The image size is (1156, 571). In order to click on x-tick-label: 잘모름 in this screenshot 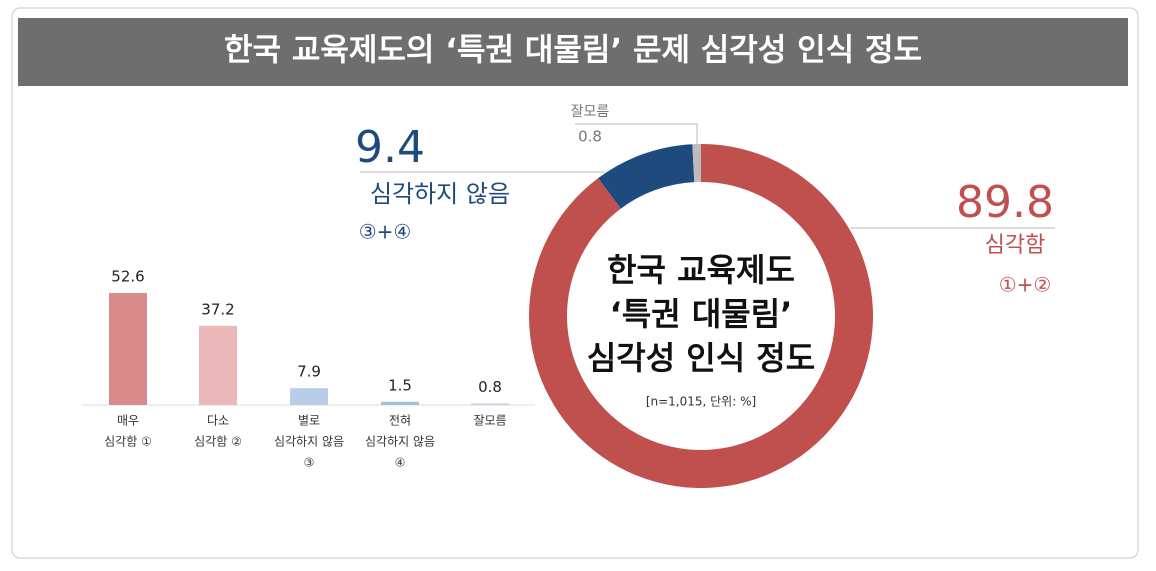, I will do `click(489, 421)`.